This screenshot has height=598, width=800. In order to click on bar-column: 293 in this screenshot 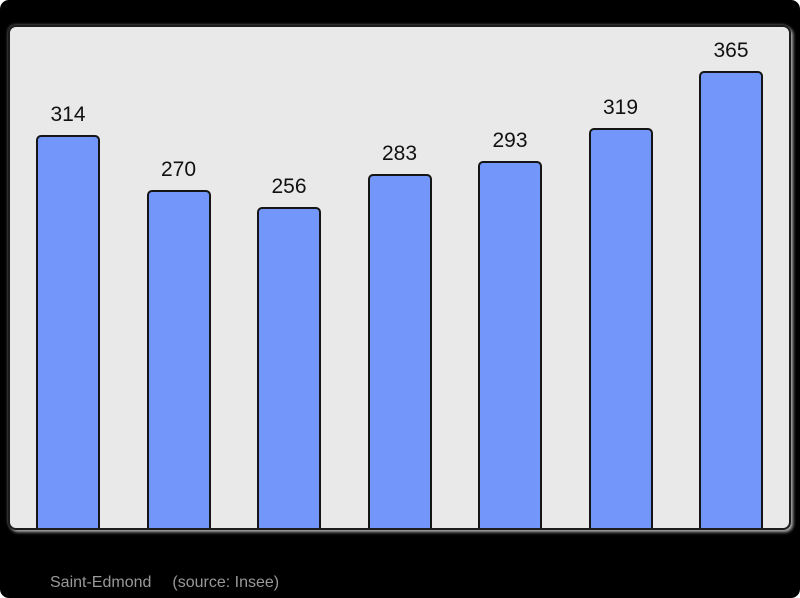, I will do `click(510, 328)`.